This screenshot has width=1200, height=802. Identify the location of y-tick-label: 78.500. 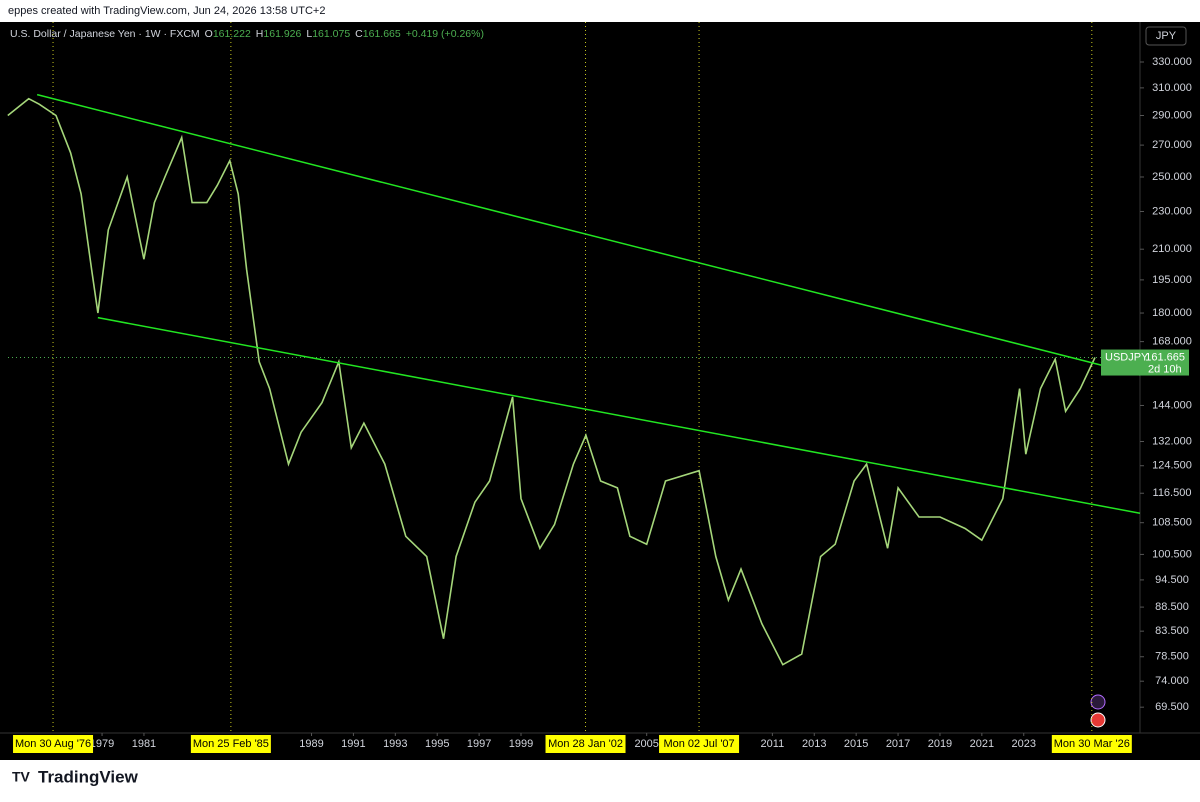
(1172, 657).